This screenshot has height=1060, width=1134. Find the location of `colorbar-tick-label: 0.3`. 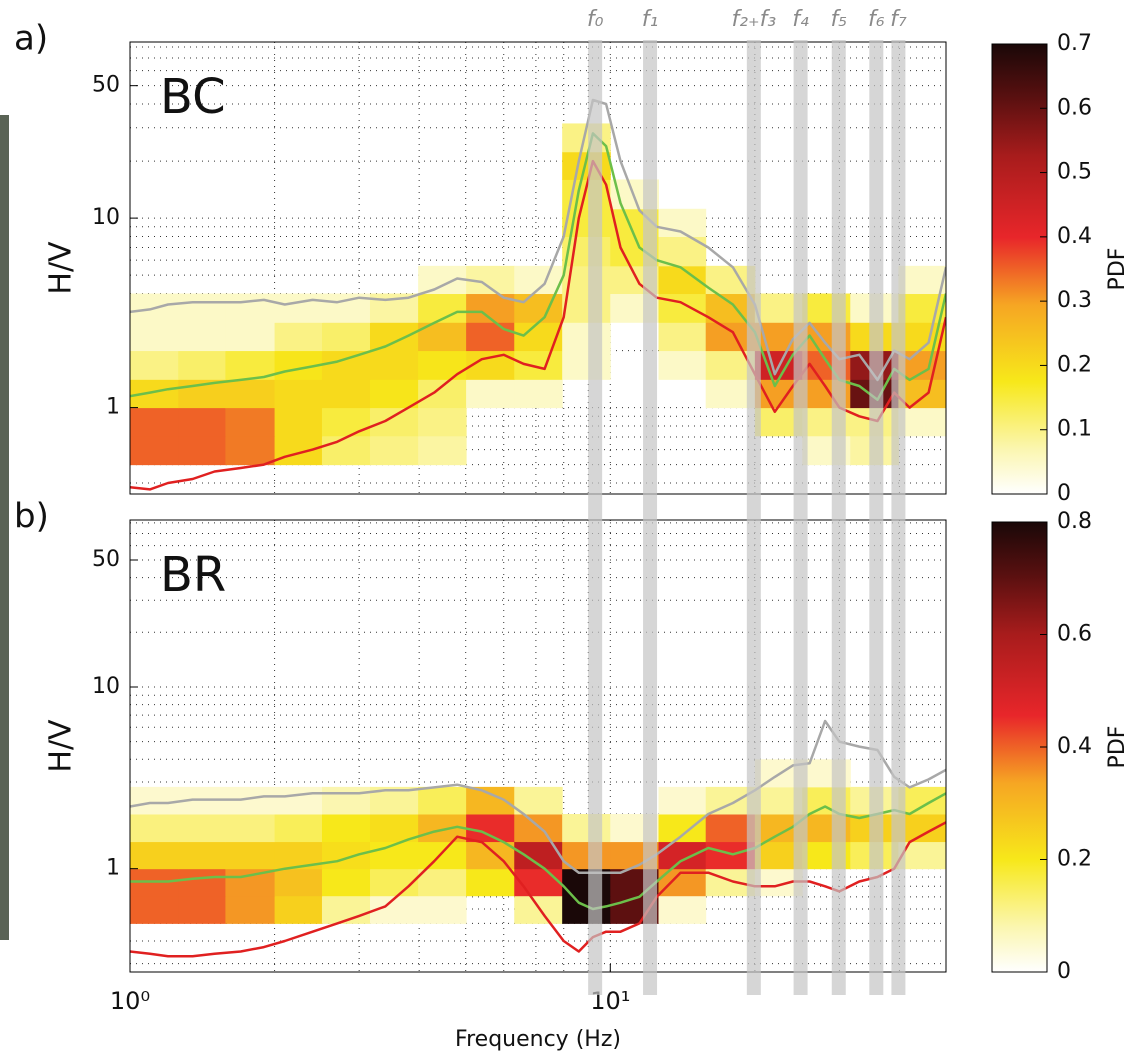

colorbar-tick-label: 0.3 is located at coordinates (1074, 300).